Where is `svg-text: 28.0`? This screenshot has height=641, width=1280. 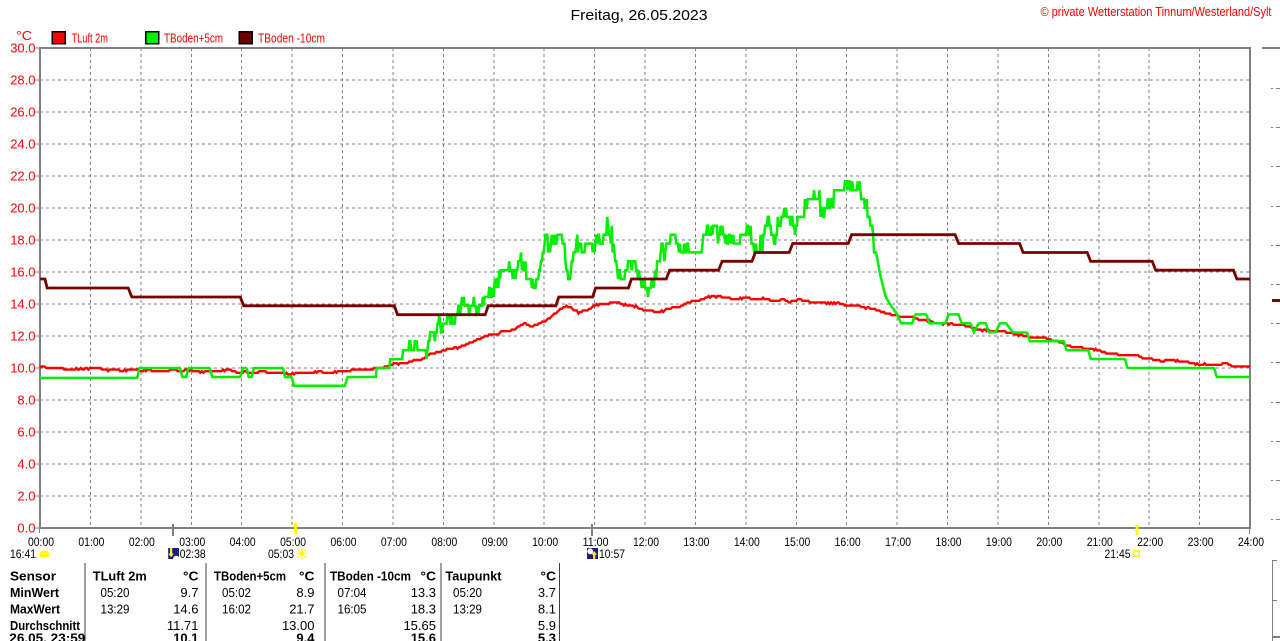
svg-text: 28.0 is located at coordinates (22, 80).